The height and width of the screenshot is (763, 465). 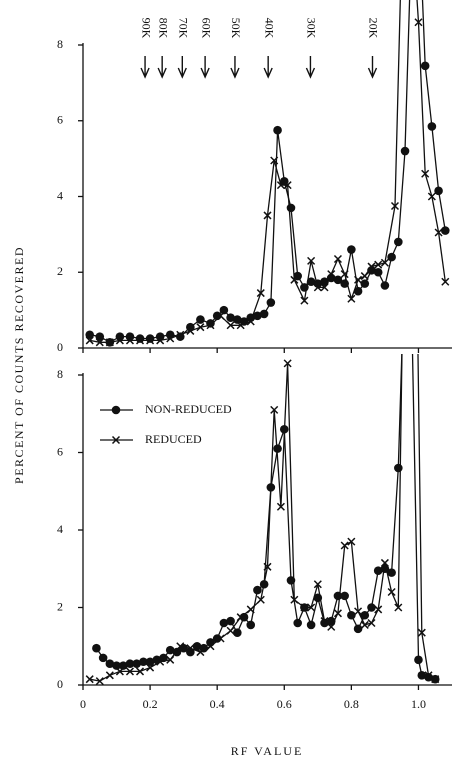 I want to click on y-tick-label: 6, so click(x=60, y=451).